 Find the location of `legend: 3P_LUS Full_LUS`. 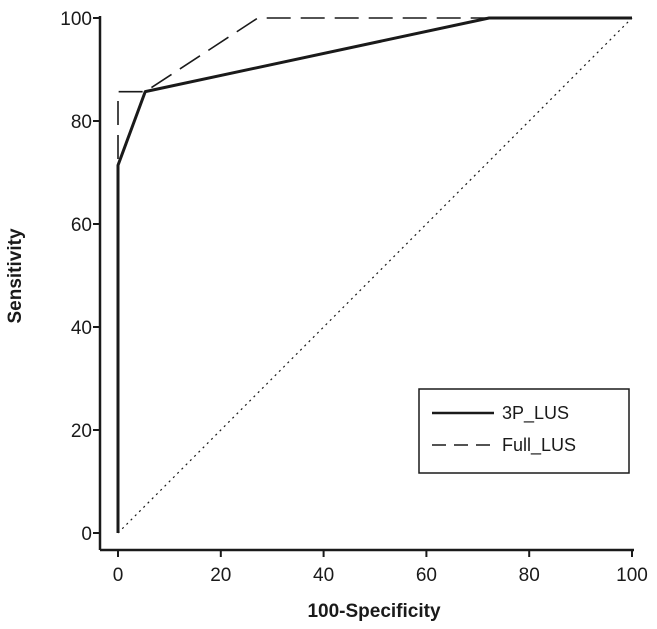

legend: 3P_LUS Full_LUS is located at coordinates (524, 431).